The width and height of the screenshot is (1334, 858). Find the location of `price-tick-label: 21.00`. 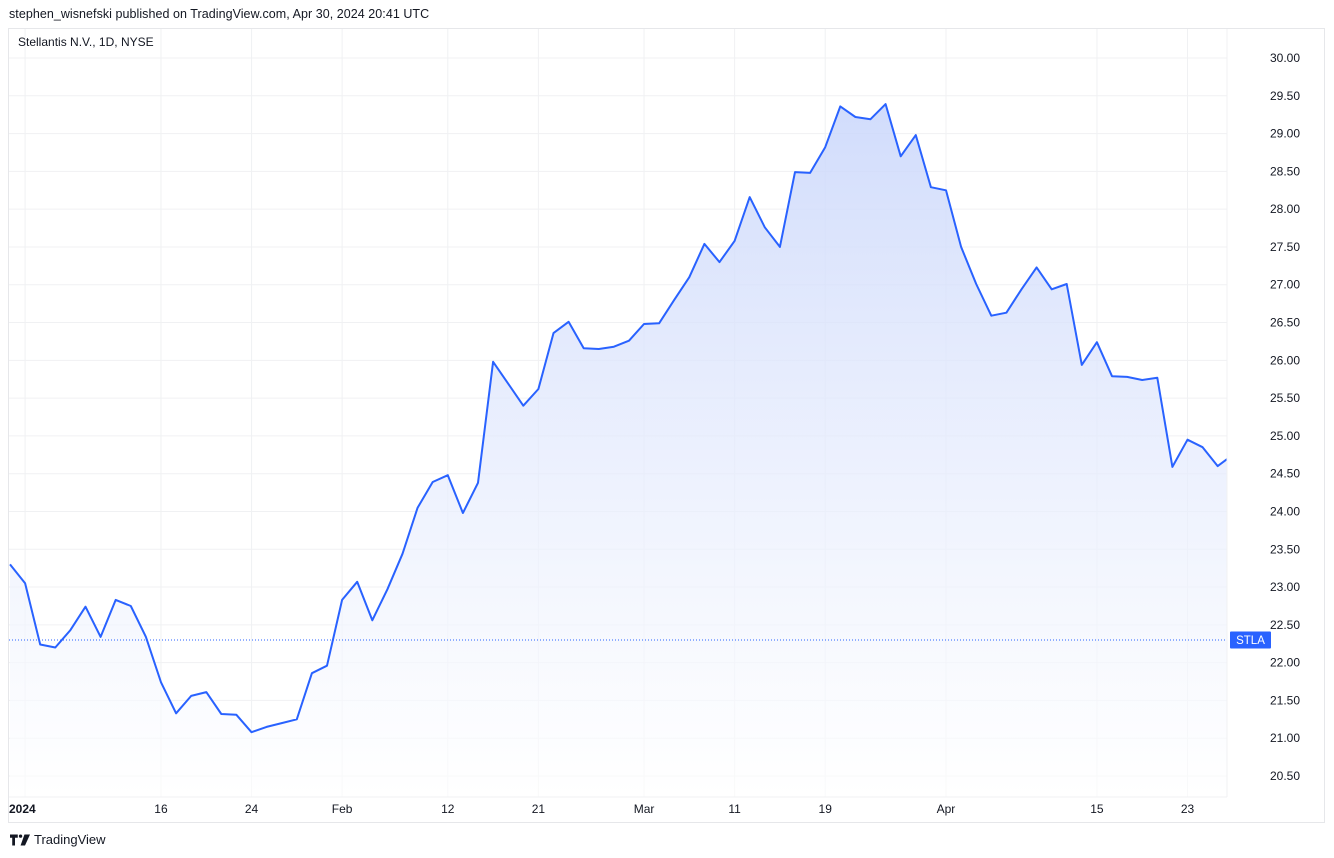

price-tick-label: 21.00 is located at coordinates (1285, 738).